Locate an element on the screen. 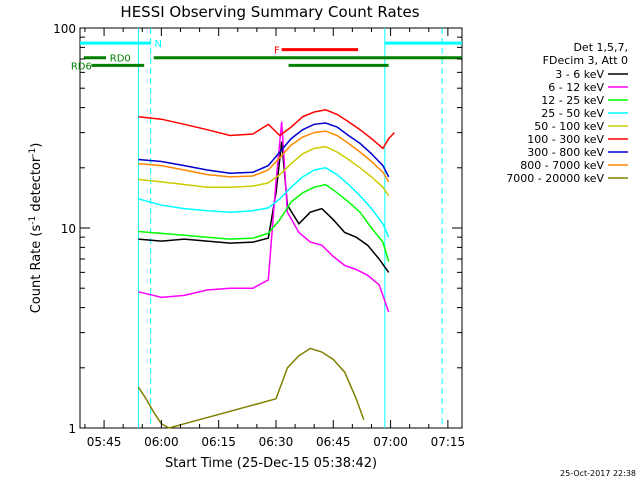 Image resolution: width=640 pixels, height=480 pixels. y-axis-title-sup: -1 is located at coordinates (33, 220).